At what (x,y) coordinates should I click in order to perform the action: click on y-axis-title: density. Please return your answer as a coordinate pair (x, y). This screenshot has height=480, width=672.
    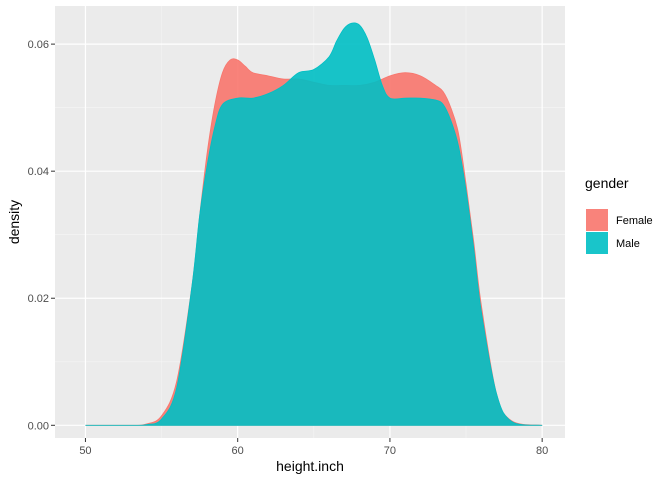
    Looking at the image, I should click on (14, 222).